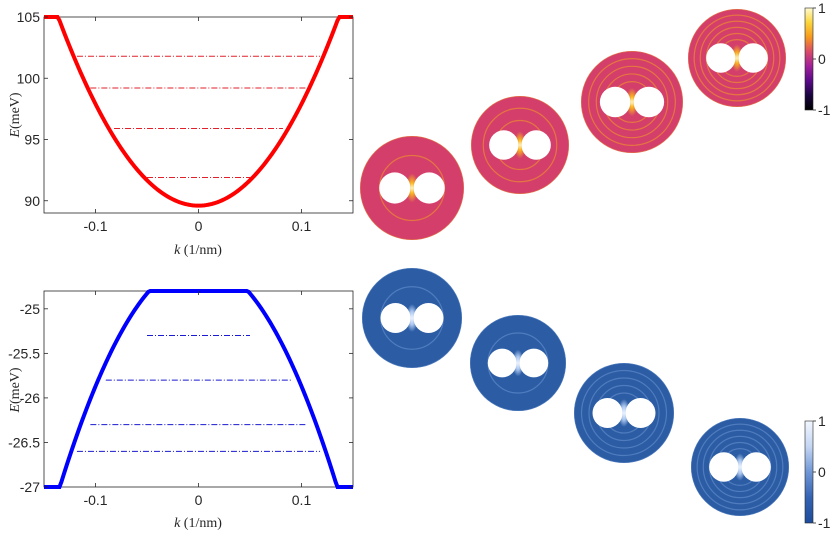 The image size is (837, 535). What do you see at coordinates (640, 413) in the screenshot?
I see `bottom-mode-map-3-right-hole` at bounding box center [640, 413].